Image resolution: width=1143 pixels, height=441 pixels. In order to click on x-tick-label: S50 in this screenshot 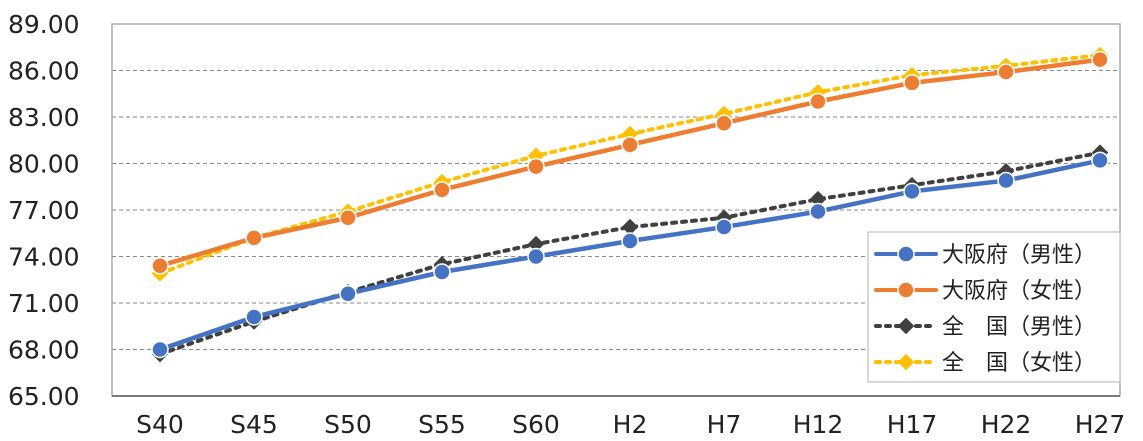, I will do `click(348, 424)`.